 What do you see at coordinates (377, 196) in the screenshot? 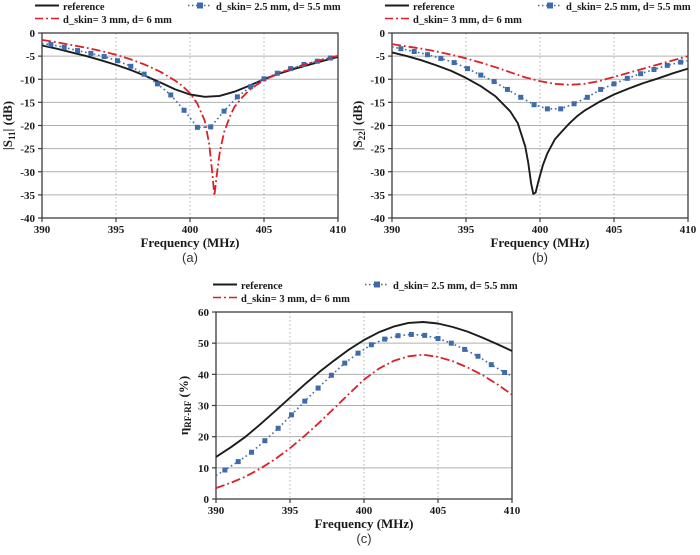
I see `y-tick-label: -35` at bounding box center [377, 196].